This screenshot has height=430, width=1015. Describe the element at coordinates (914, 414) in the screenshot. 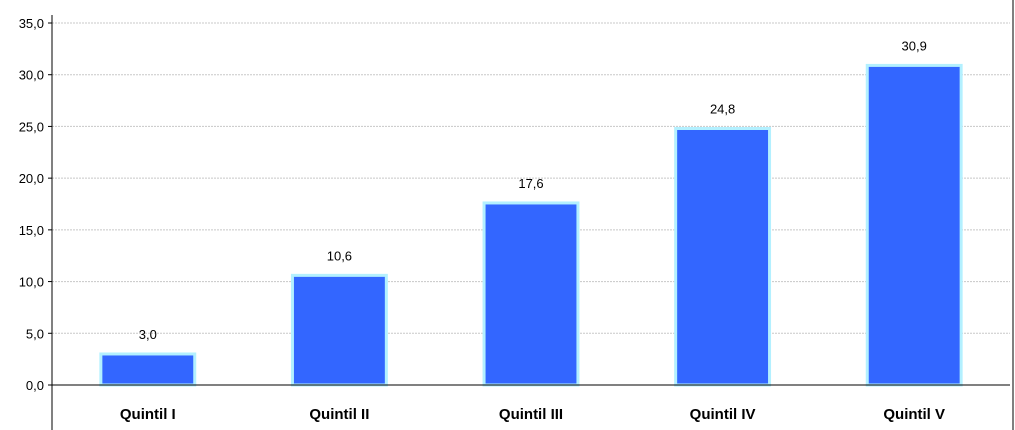

I see `x-category-label: Quintil V` at that location.